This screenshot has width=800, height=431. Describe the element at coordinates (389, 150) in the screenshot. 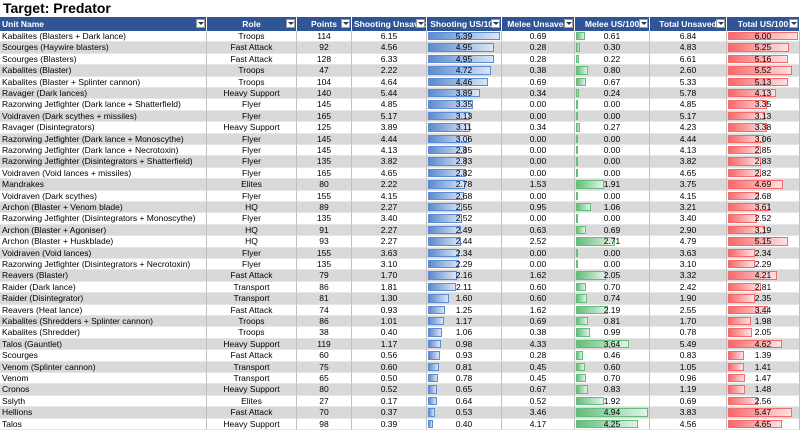

I see `cell-text: 4.13` at that location.